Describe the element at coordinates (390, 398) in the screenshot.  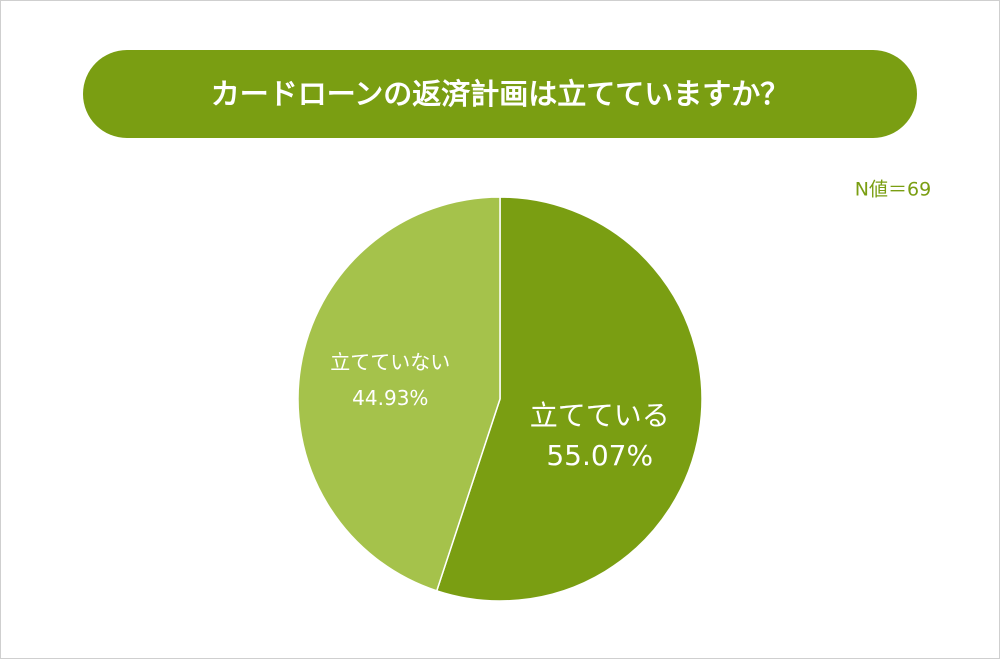
I see `value-label: 44.93%` at that location.